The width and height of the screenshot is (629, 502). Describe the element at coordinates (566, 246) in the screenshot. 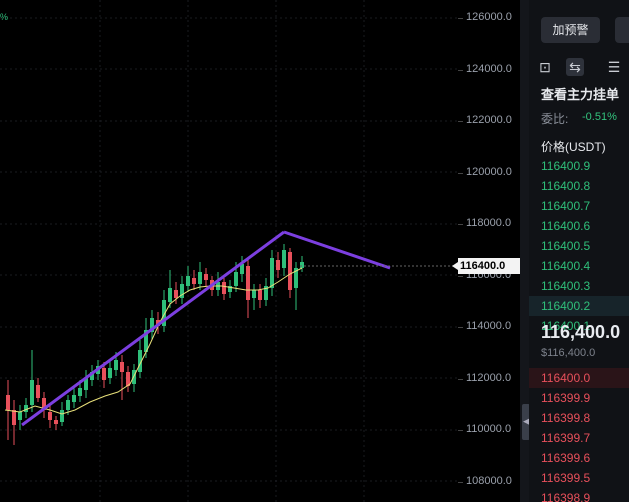

I see `bid-row: 116400.5` at that location.